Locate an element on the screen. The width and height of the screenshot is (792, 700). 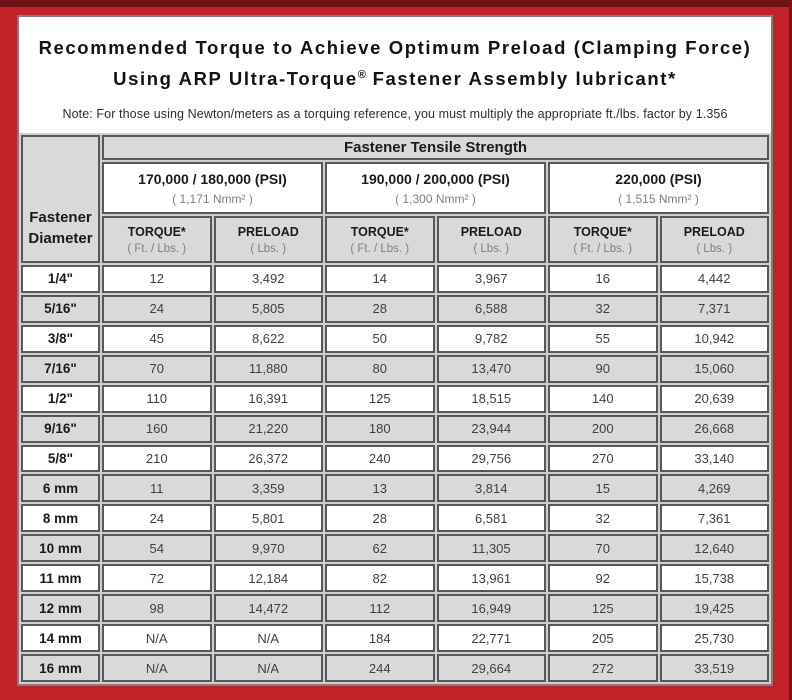
value-cell: 180 is located at coordinates (380, 428).